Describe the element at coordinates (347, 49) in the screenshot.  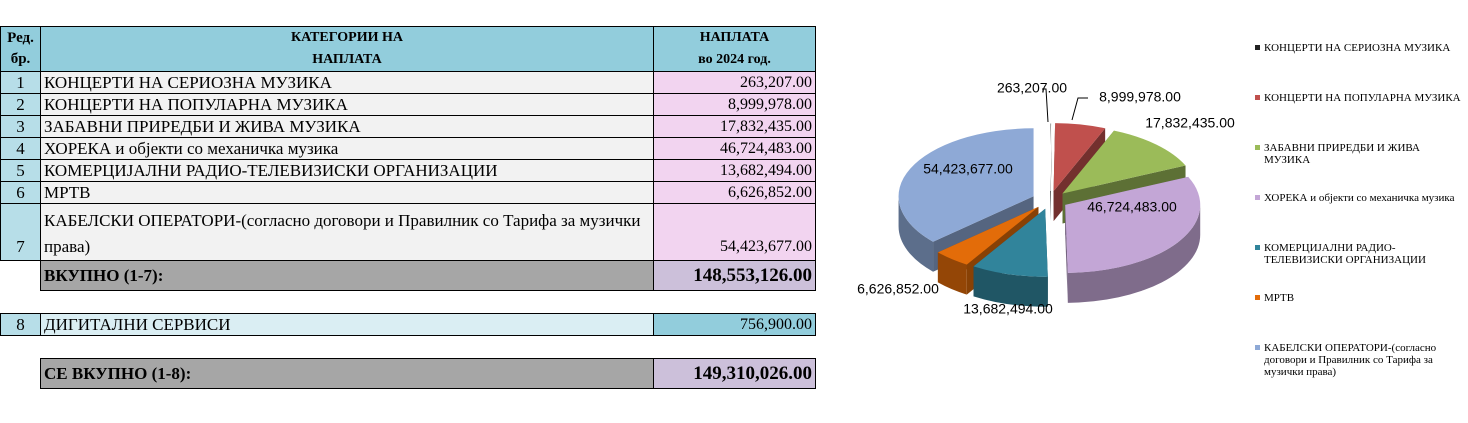
I see `header-cell: КАТЕГОРИИ НА НАПЛАТА` at that location.